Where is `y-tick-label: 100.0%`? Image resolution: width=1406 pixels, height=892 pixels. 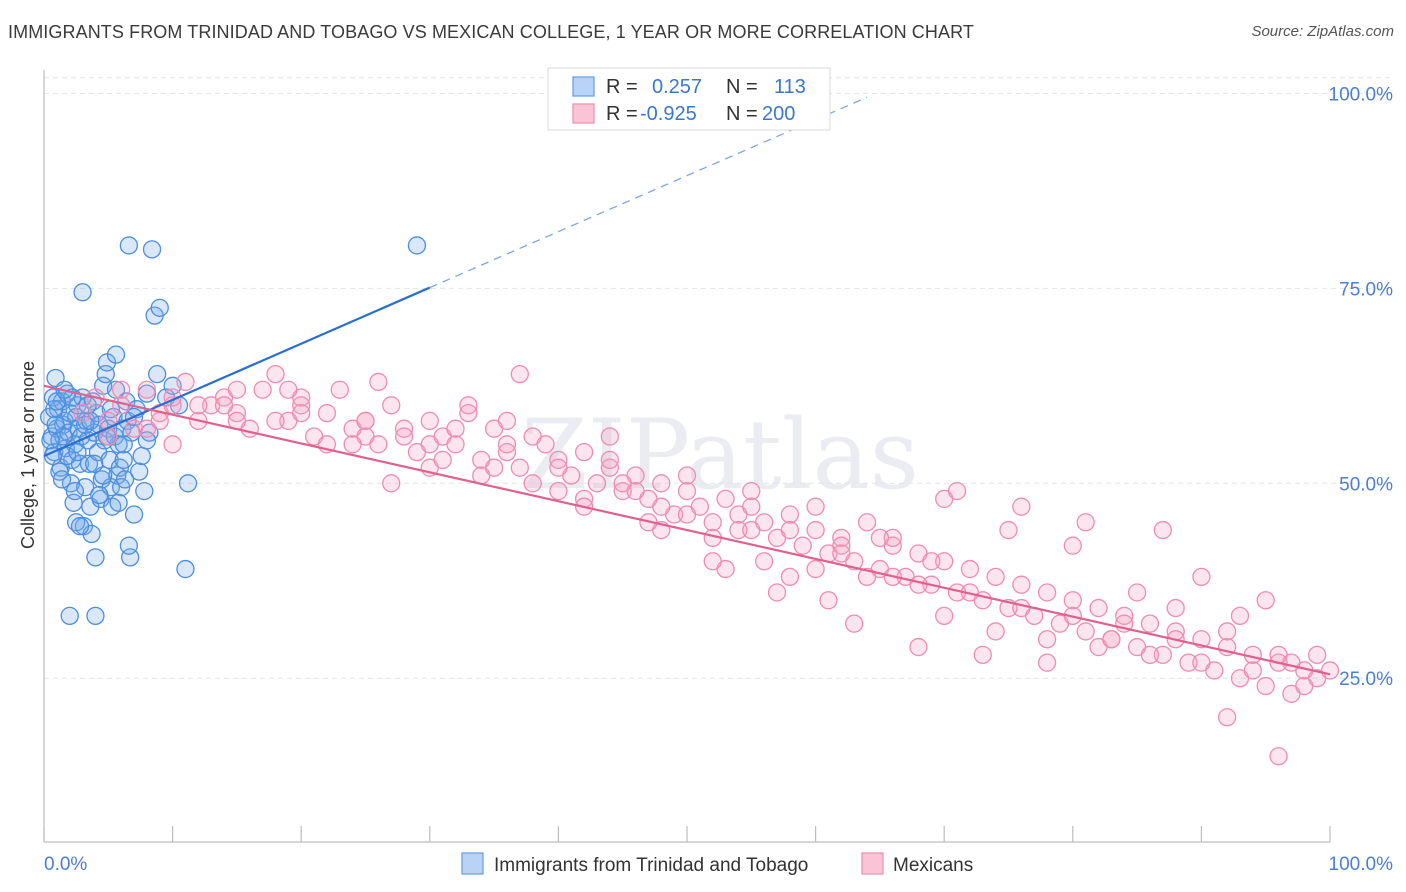 y-tick-label: 100.0% is located at coordinates (1361, 94).